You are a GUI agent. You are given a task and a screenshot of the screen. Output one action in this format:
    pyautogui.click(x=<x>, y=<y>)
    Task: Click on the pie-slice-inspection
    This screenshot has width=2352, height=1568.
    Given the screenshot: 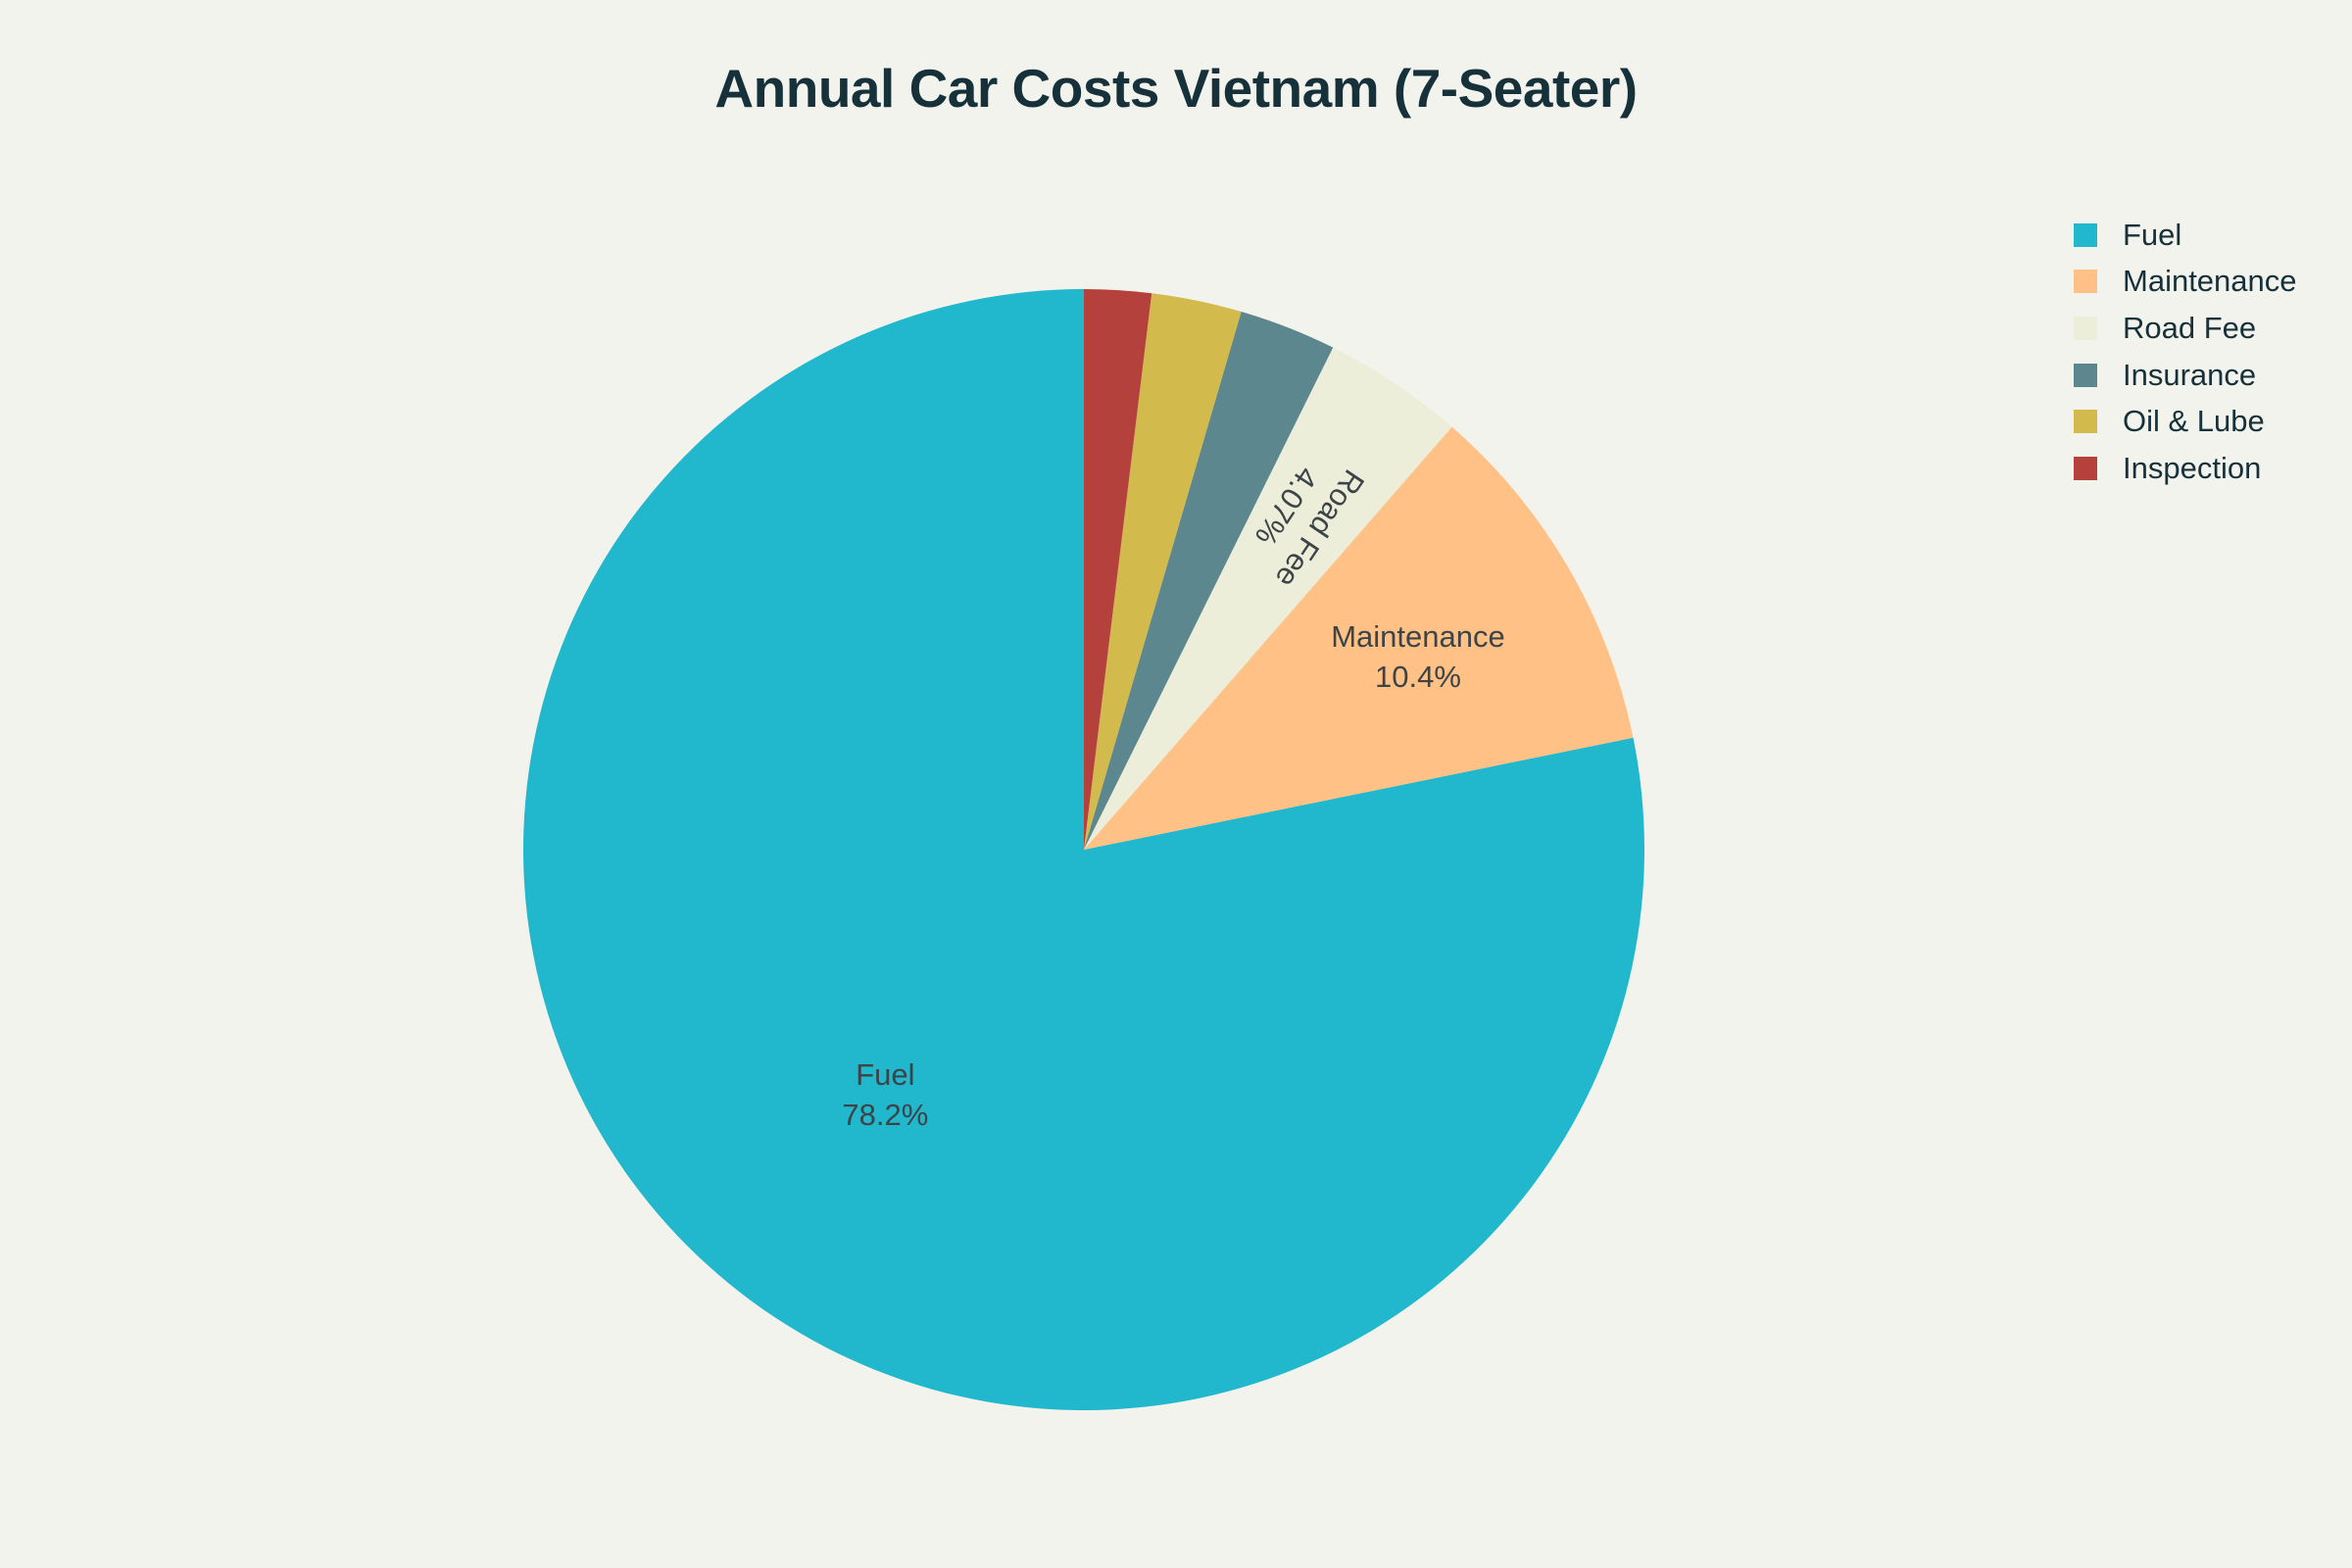 What is the action you would take?
    pyautogui.click(x=1118, y=569)
    